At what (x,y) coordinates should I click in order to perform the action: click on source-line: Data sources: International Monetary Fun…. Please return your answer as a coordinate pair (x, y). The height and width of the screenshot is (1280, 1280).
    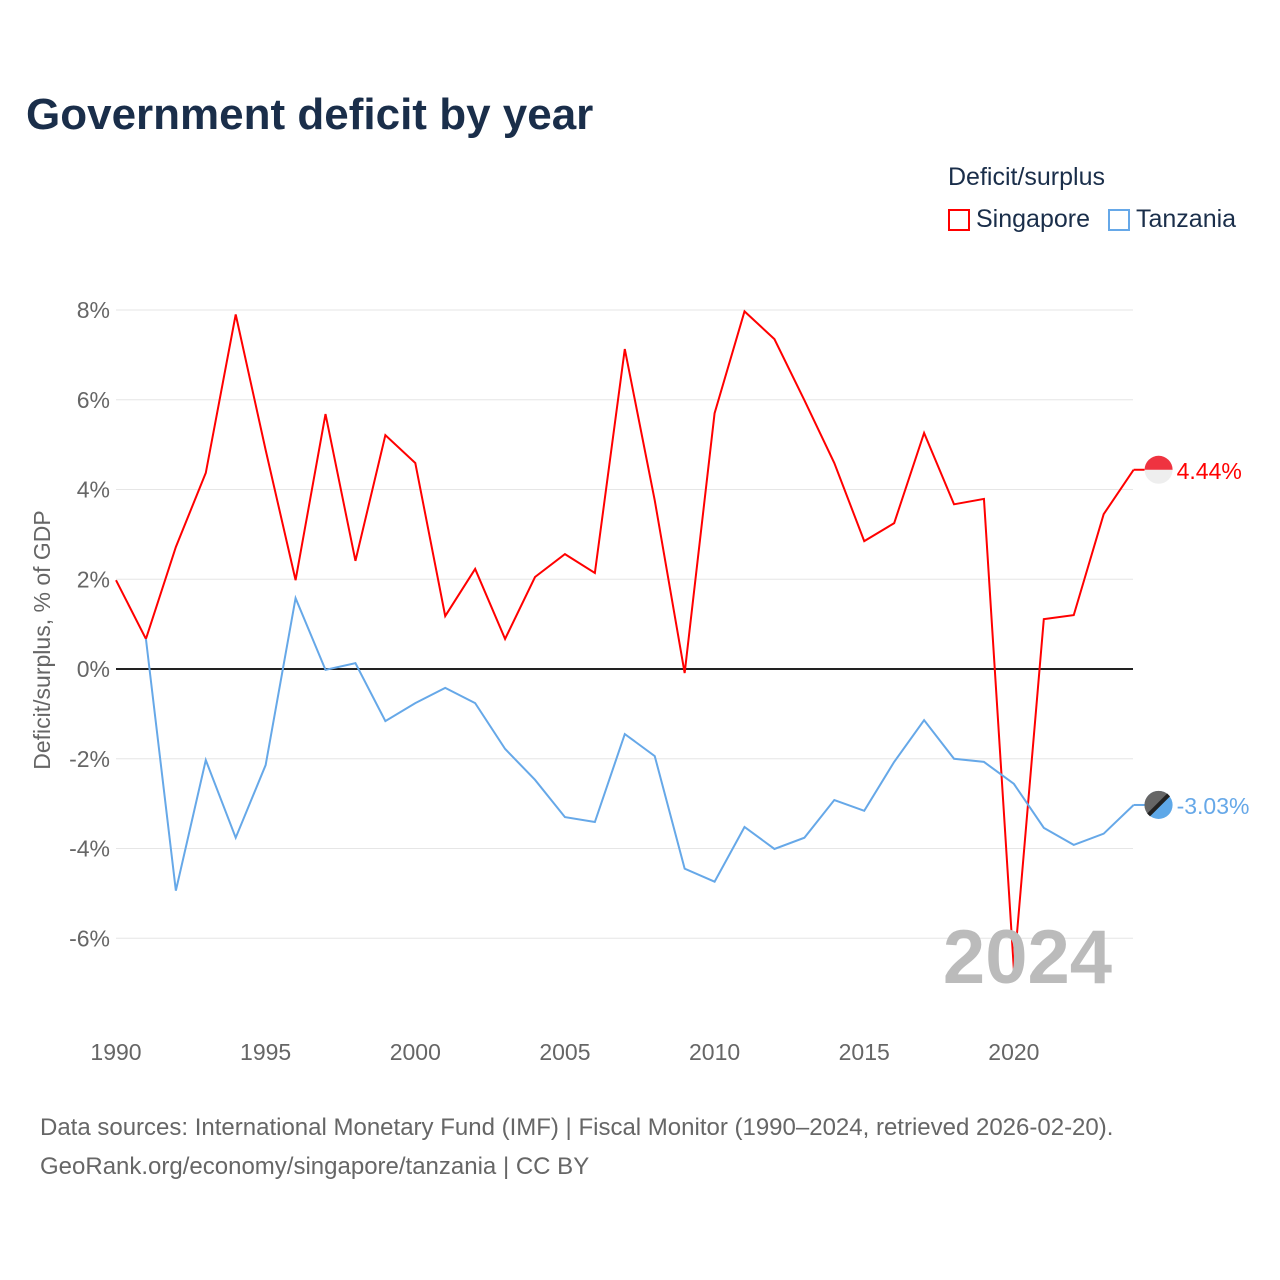
    Looking at the image, I should click on (577, 1127).